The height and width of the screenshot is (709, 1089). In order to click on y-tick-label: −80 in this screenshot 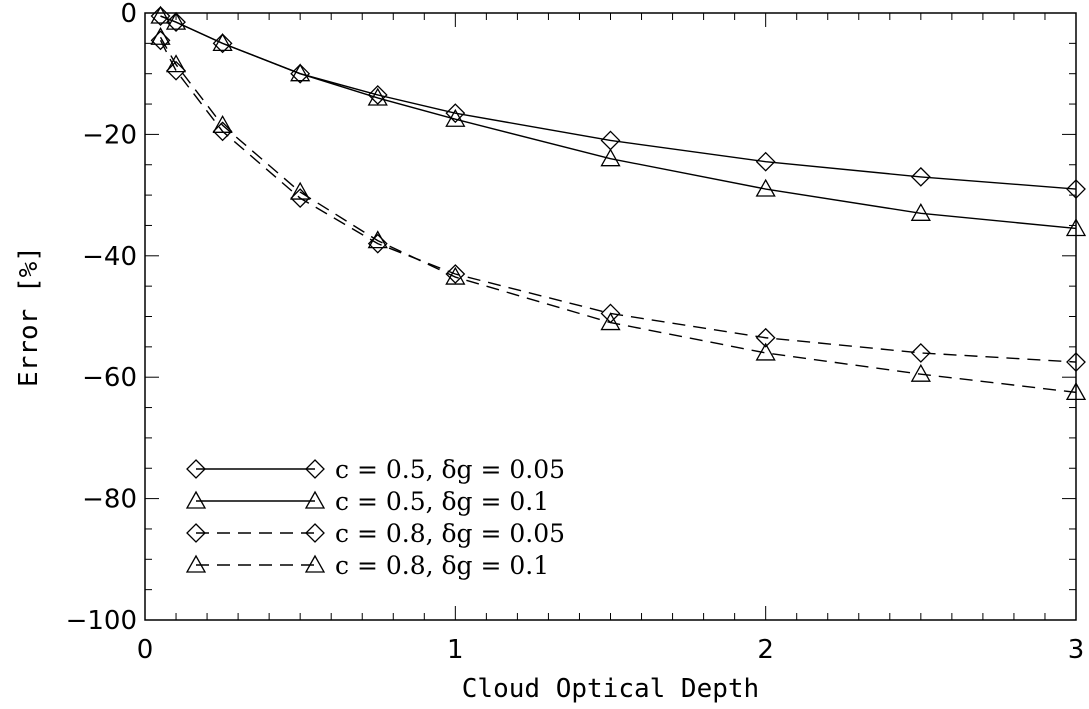, I will do `click(109, 500)`.